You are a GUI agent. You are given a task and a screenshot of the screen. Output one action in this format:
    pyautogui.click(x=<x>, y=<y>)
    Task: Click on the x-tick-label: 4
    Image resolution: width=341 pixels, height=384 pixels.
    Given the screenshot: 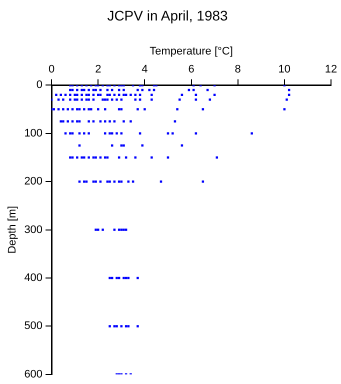 What is the action you would take?
    pyautogui.click(x=145, y=70)
    